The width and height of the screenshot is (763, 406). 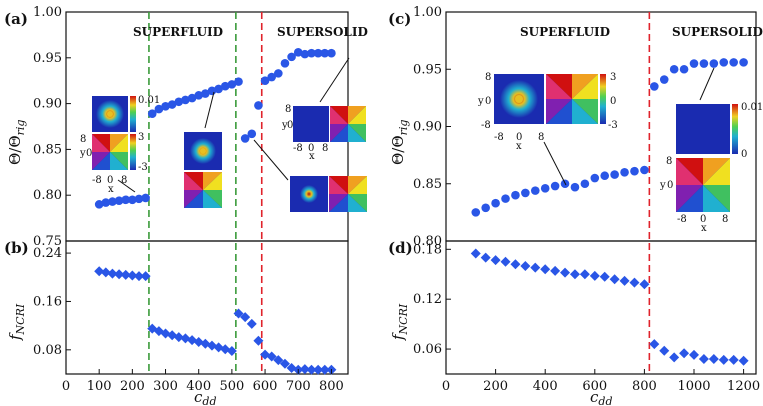 I want to click on y-tick-label: 0.75, so click(x=47, y=241).